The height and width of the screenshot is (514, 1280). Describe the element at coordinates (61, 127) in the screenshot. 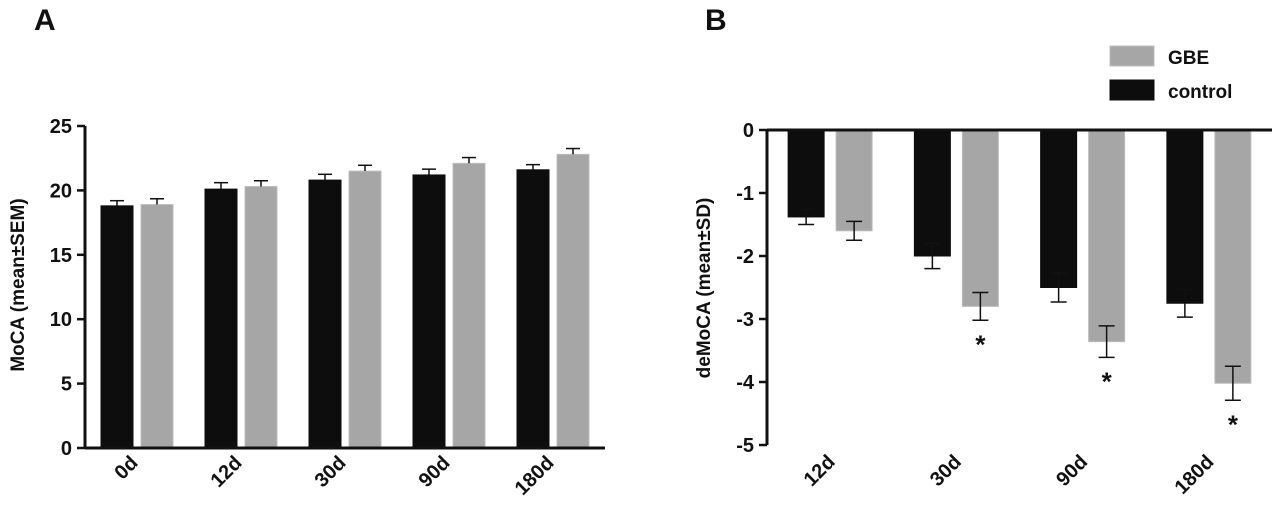

I see `y-tick-label: 25` at that location.